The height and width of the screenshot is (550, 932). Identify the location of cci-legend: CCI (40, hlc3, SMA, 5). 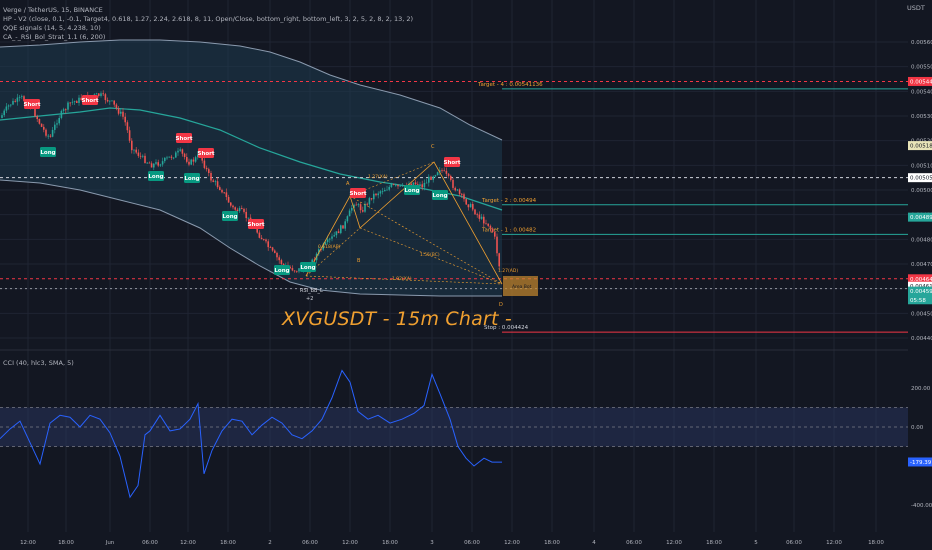
(38, 363).